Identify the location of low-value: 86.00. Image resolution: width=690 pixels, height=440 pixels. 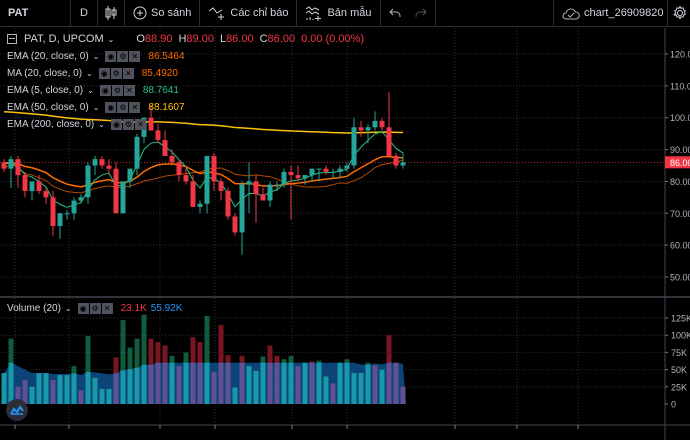
(240, 38).